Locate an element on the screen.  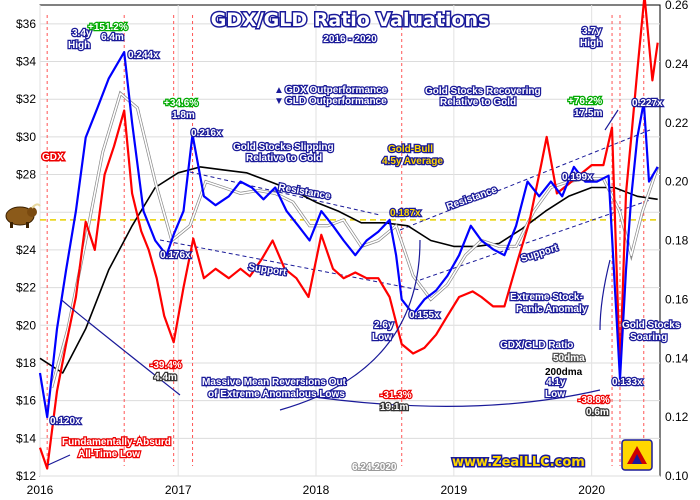
outperf-gld: GLD Outperformance is located at coordinates (336, 101).